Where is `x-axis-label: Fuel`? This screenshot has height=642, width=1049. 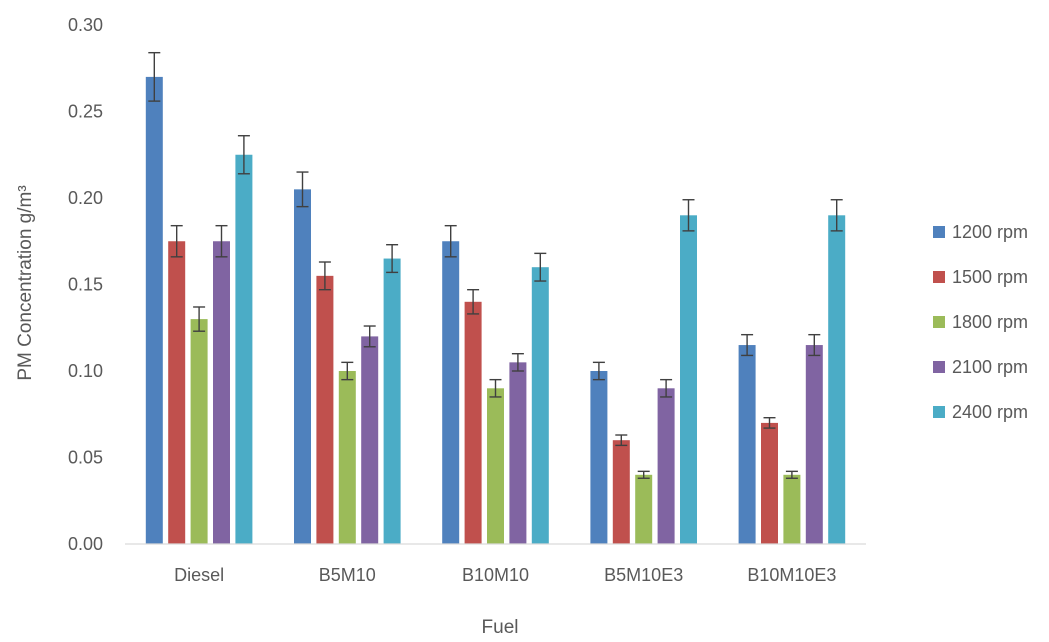 x-axis-label: Fuel is located at coordinates (500, 627).